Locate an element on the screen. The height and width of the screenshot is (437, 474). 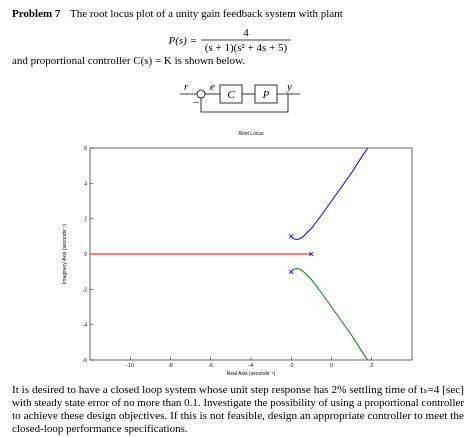
label-p: P is located at coordinates (266, 95).